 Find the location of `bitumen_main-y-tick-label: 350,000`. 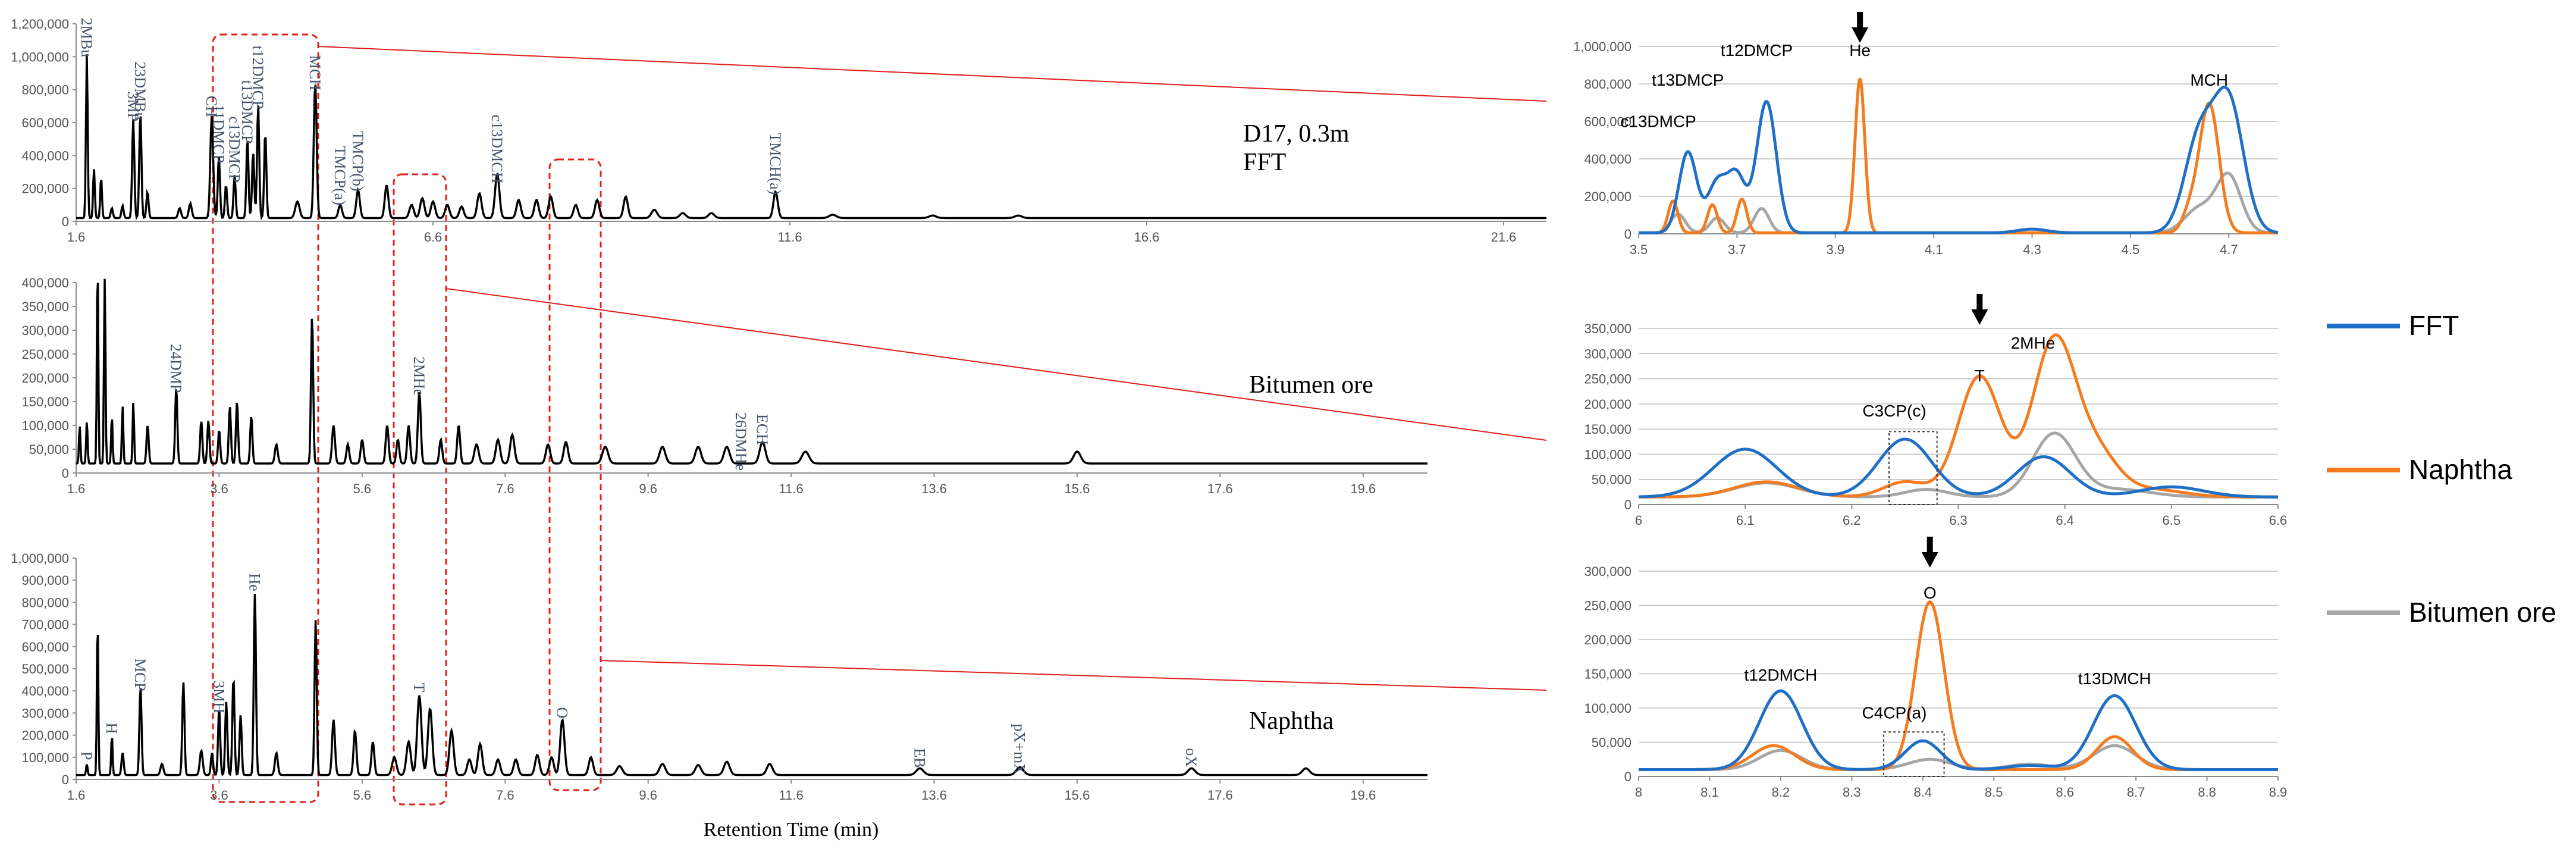

bitumen_main-y-tick-label: 350,000 is located at coordinates (45, 306).